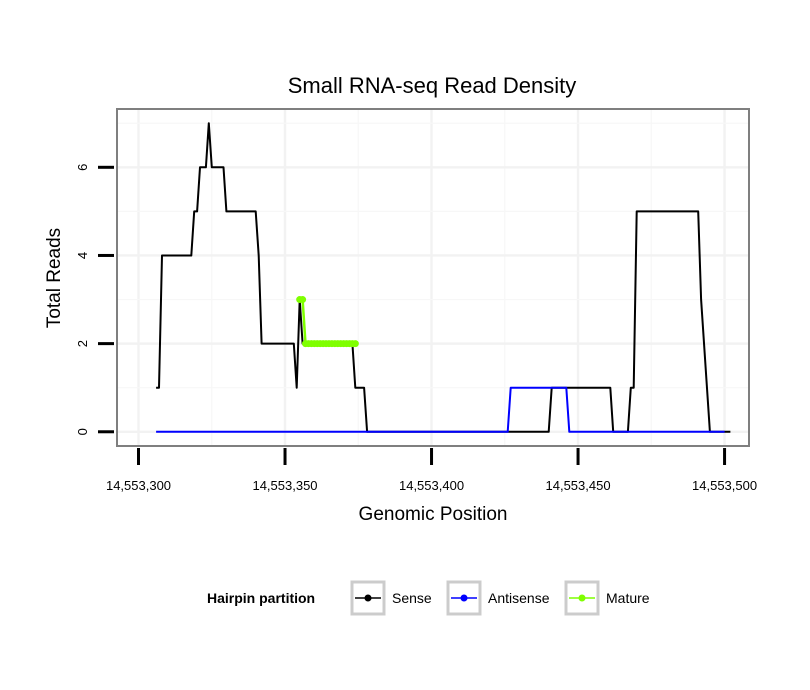 This screenshot has width=810, height=690. Describe the element at coordinates (138, 485) in the screenshot. I see `x-tick-label: 14,553,300` at that location.